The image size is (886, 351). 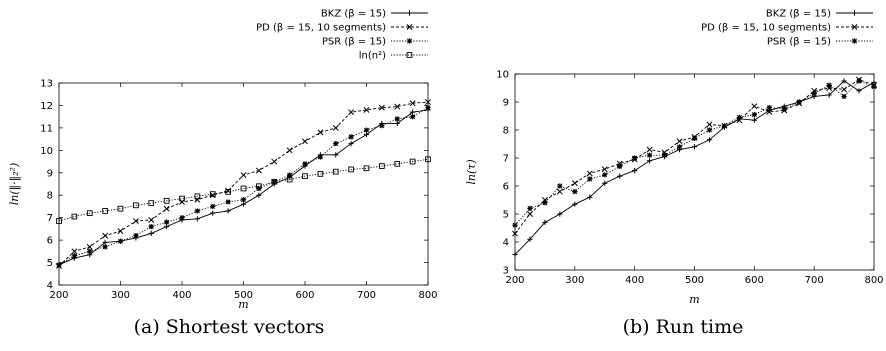 What do you see at coordinates (506, 187) in the screenshot?
I see `y-tick-label: 6` at bounding box center [506, 187].